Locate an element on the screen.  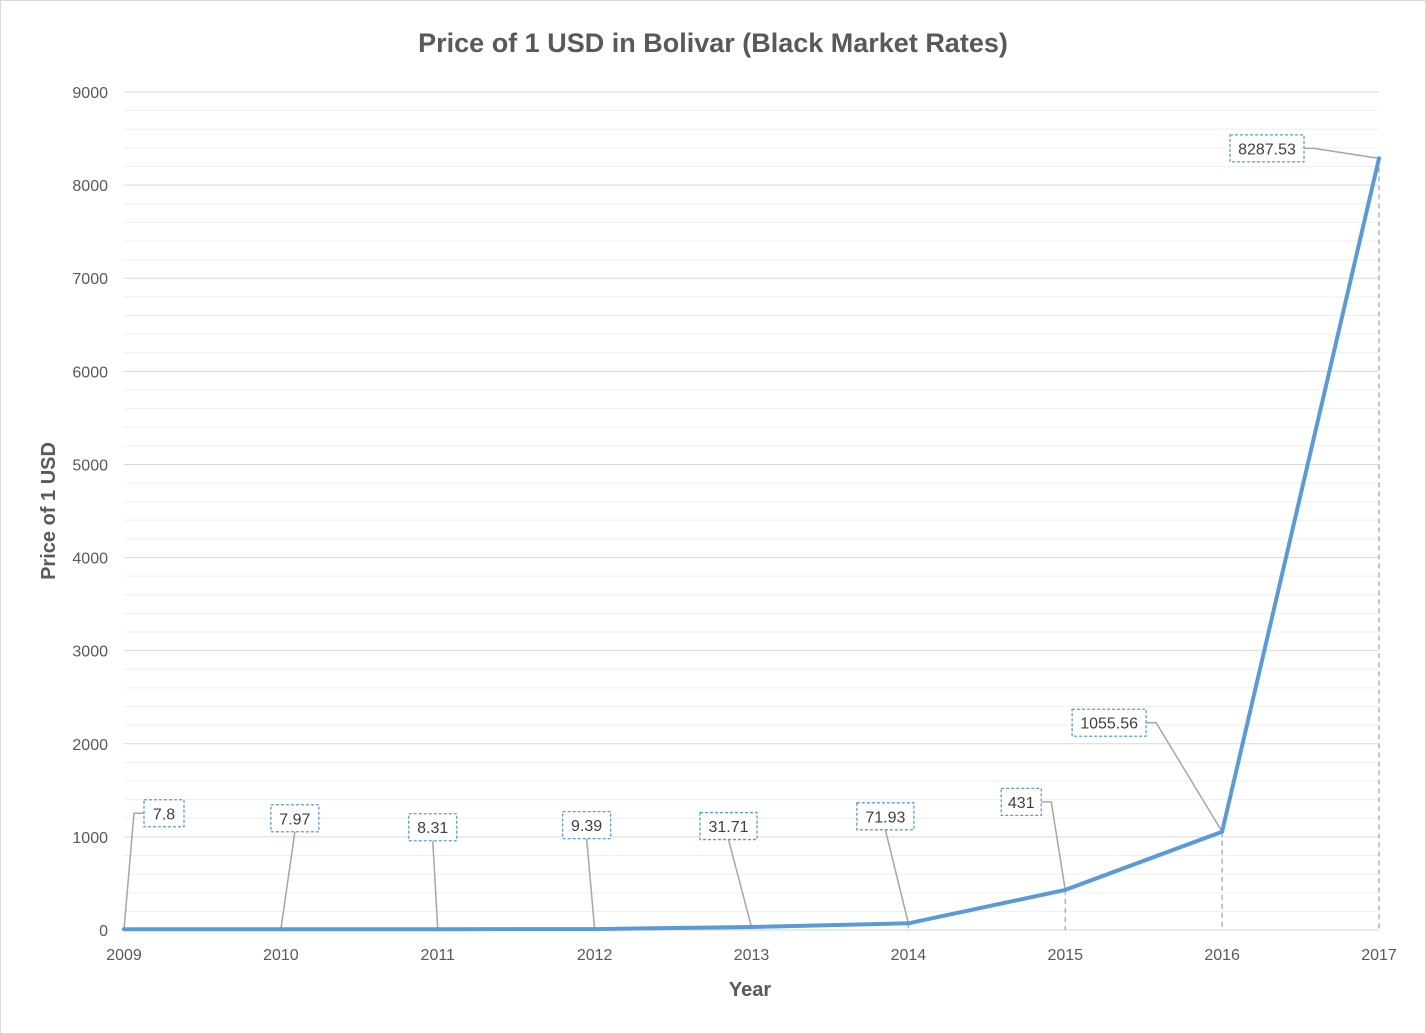
data-label: 7.97 is located at coordinates (294, 819).